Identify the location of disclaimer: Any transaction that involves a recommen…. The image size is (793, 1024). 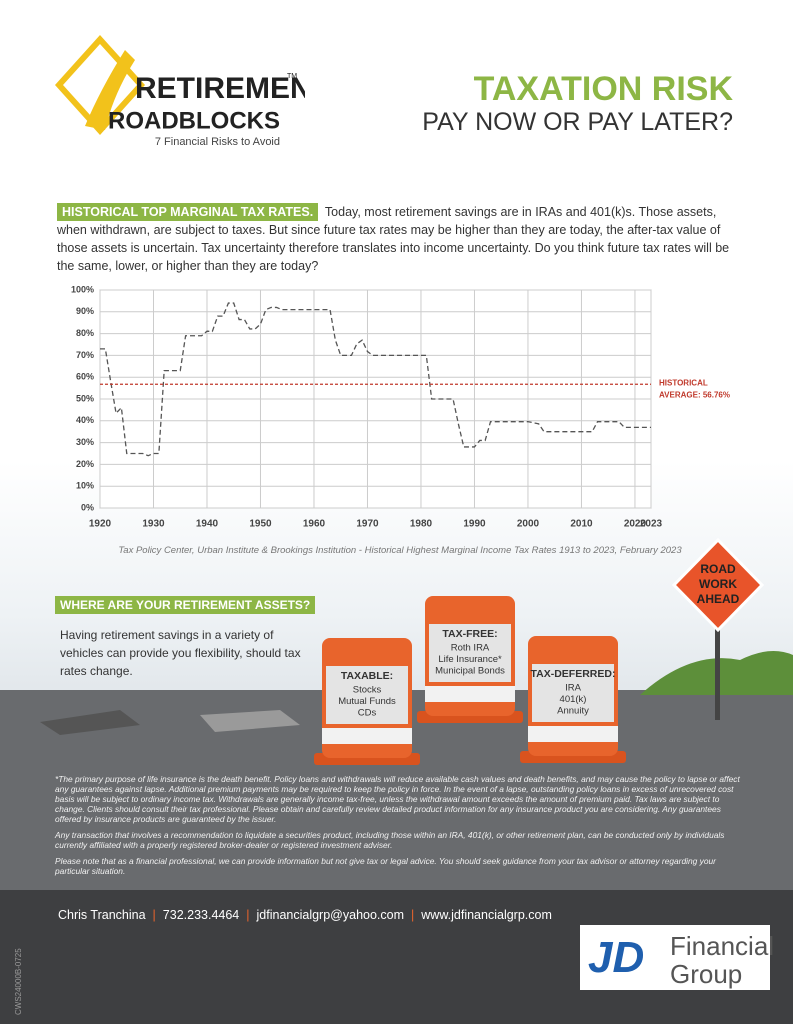
(390, 840).